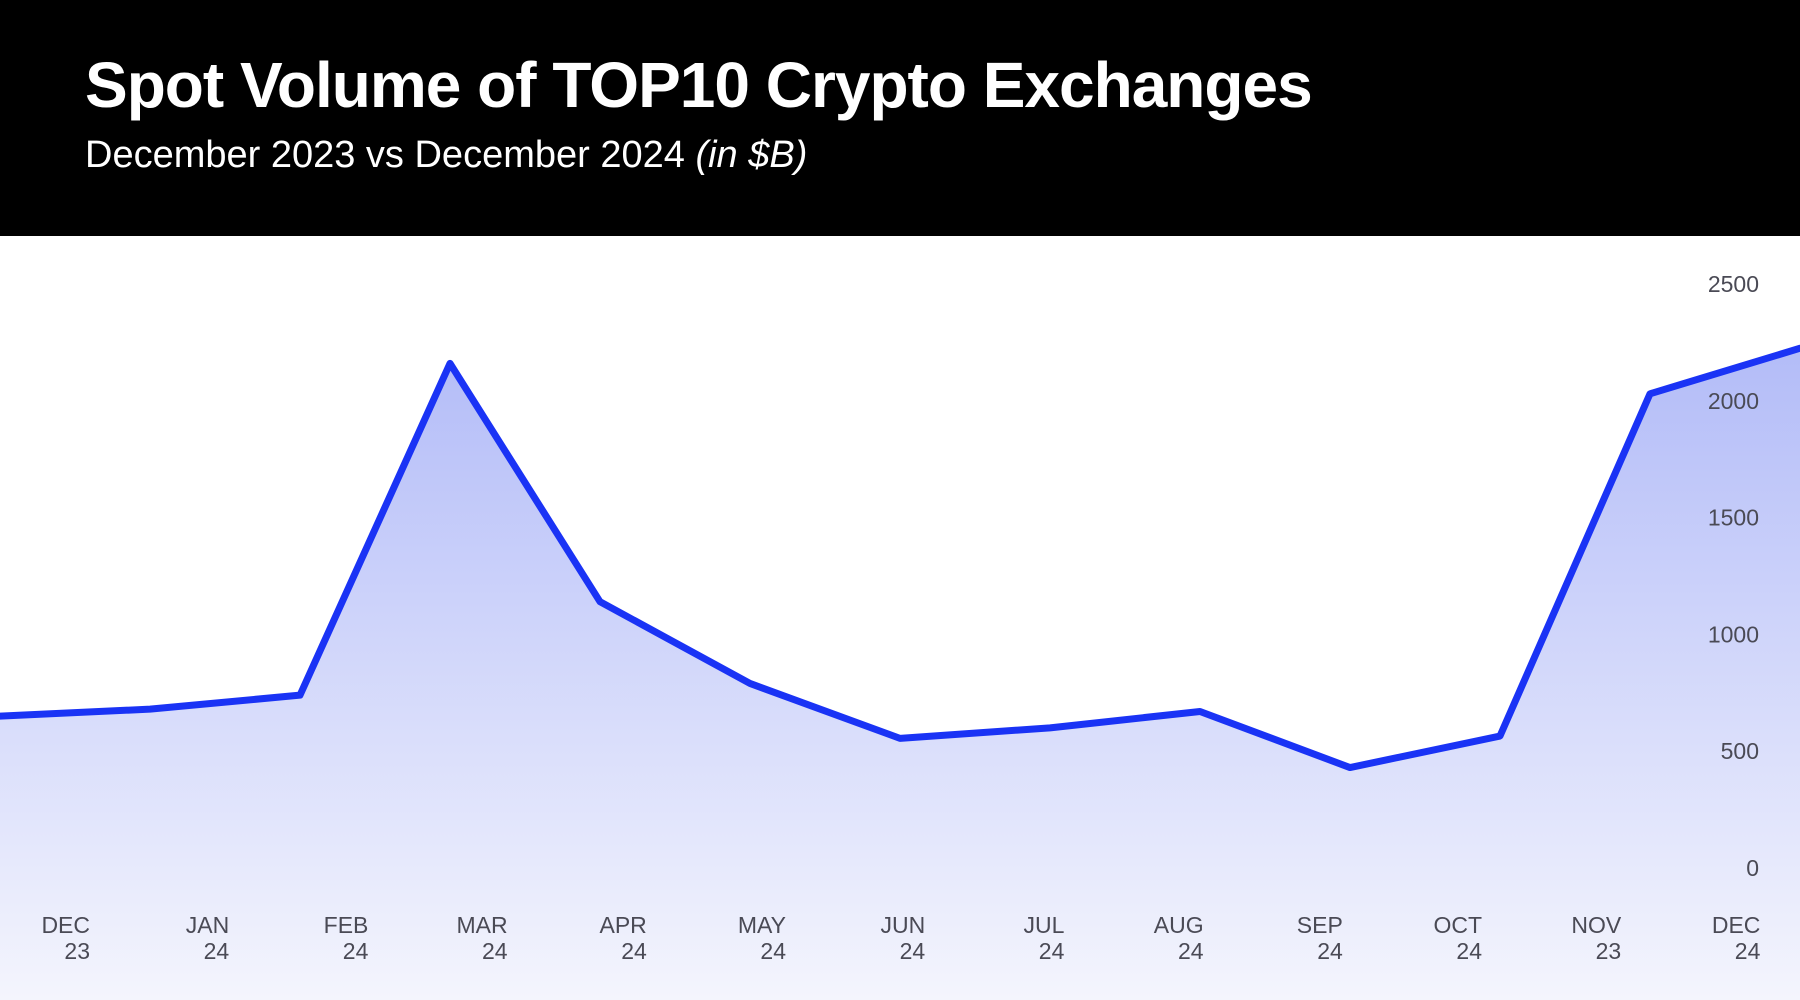 The width and height of the screenshot is (1800, 1000). Describe the element at coordinates (1457, 925) in the screenshot. I see `x-tick-label-month: OCT` at that location.